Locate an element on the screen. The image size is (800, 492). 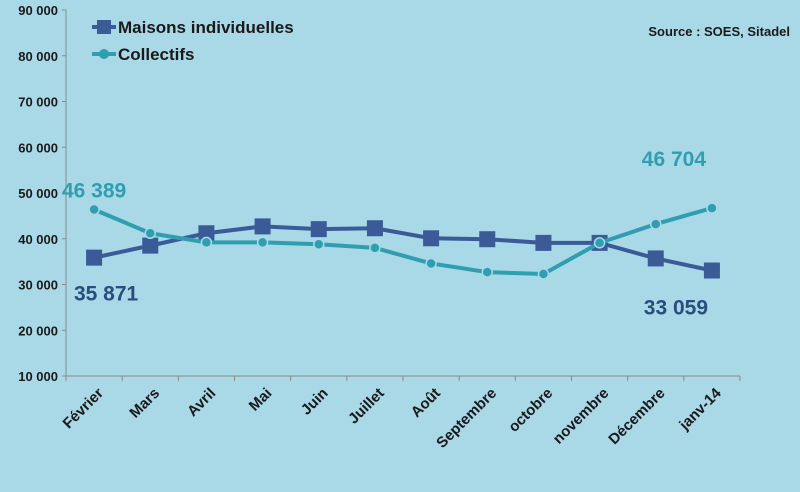
x-tick-label: Décembre is located at coordinates (636, 416).